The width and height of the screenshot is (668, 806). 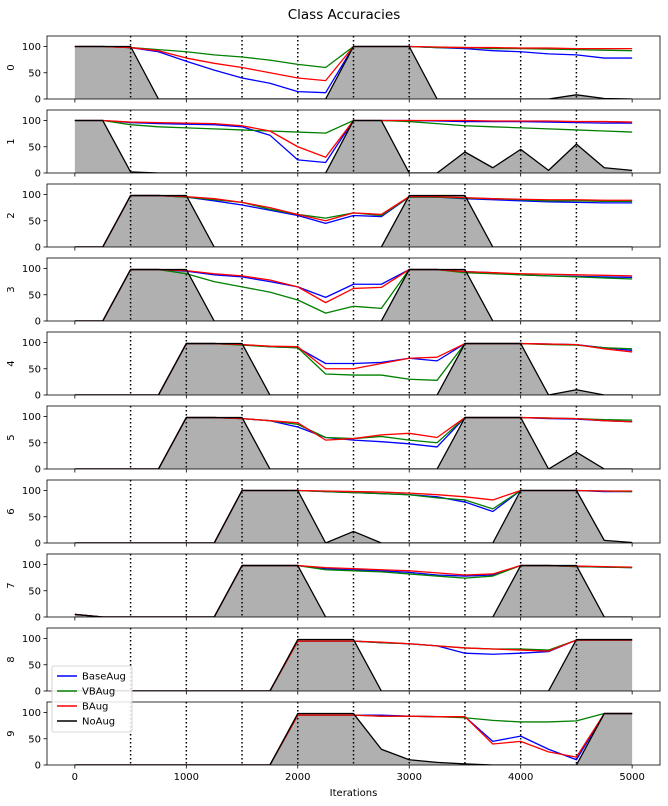 I want to click on panel-class-6: 0 50 100 6, so click(x=333, y=514).